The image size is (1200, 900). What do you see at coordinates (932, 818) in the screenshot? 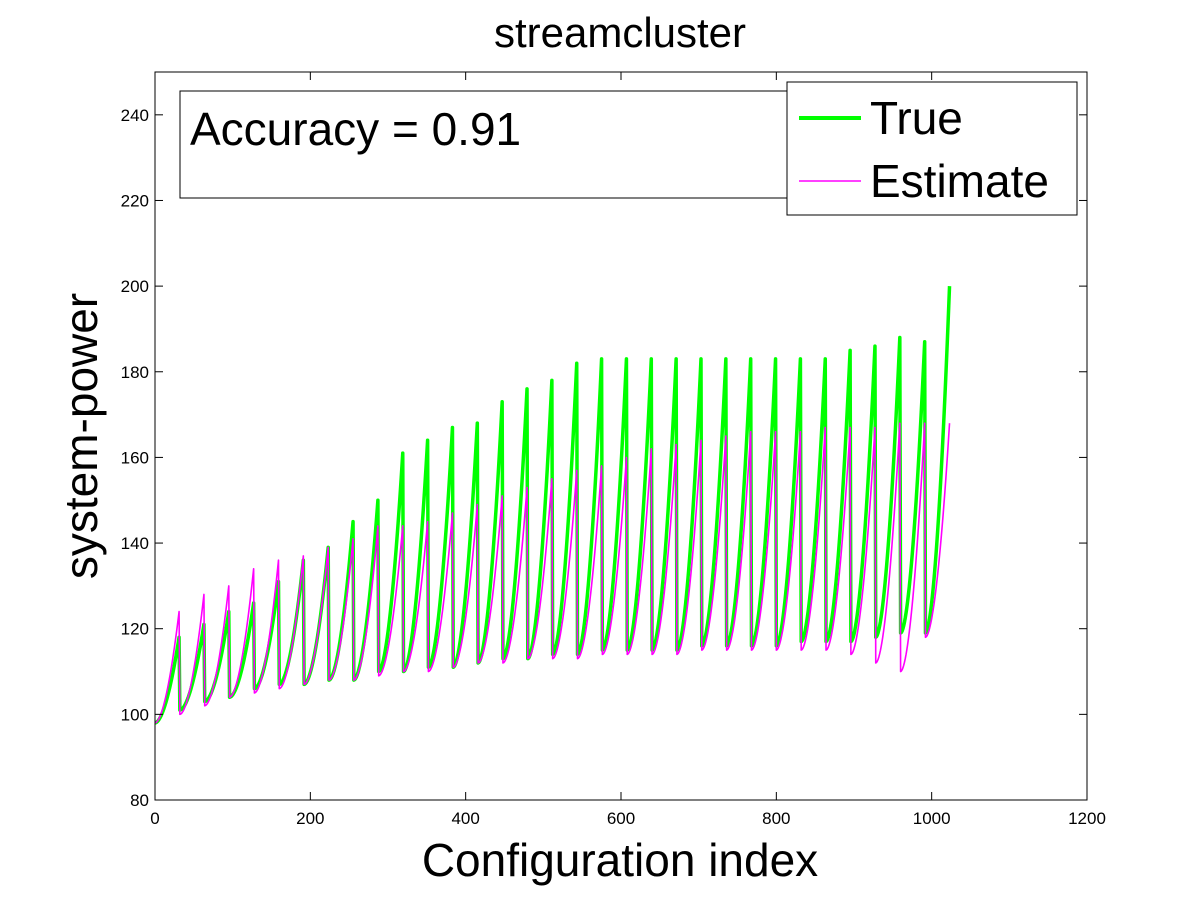
I see `x-tick-label: 1000` at bounding box center [932, 818].